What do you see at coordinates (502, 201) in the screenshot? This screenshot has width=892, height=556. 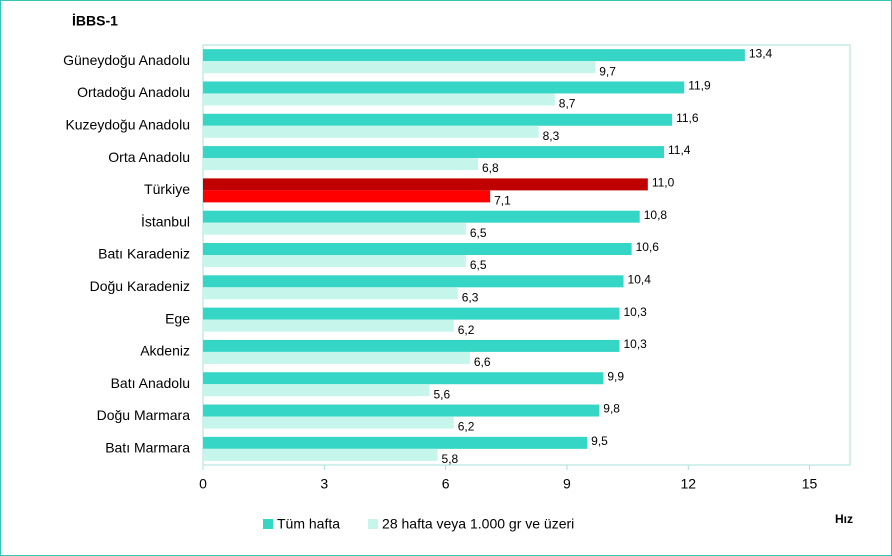 I see `value-label: 7,1` at bounding box center [502, 201].